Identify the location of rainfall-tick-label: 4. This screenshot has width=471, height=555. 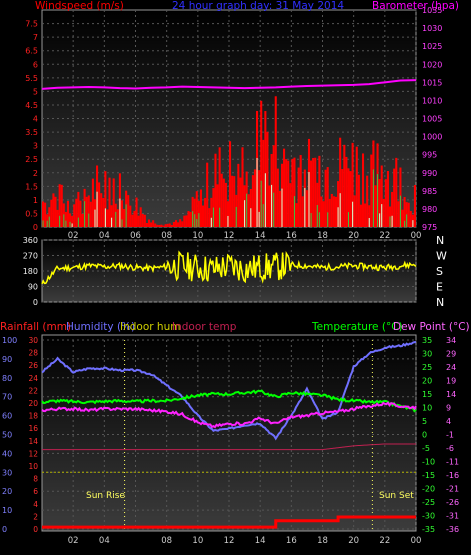
(35, 504).